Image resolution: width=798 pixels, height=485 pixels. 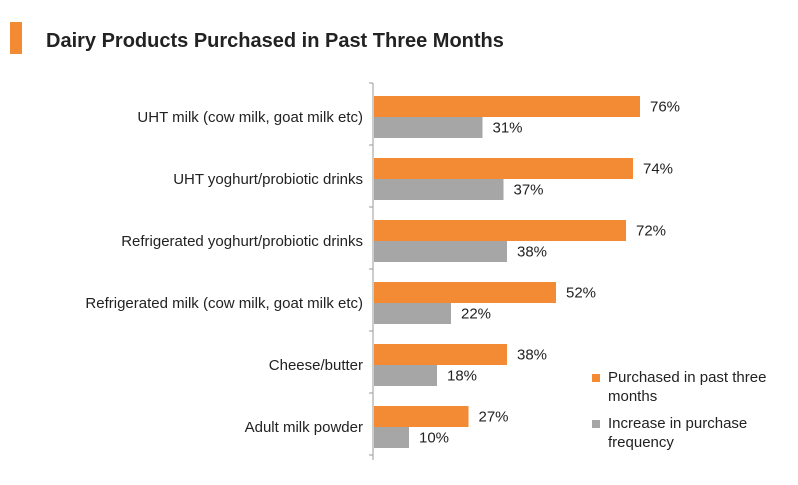 I want to click on data-label-purchased: 74%, so click(x=658, y=169).